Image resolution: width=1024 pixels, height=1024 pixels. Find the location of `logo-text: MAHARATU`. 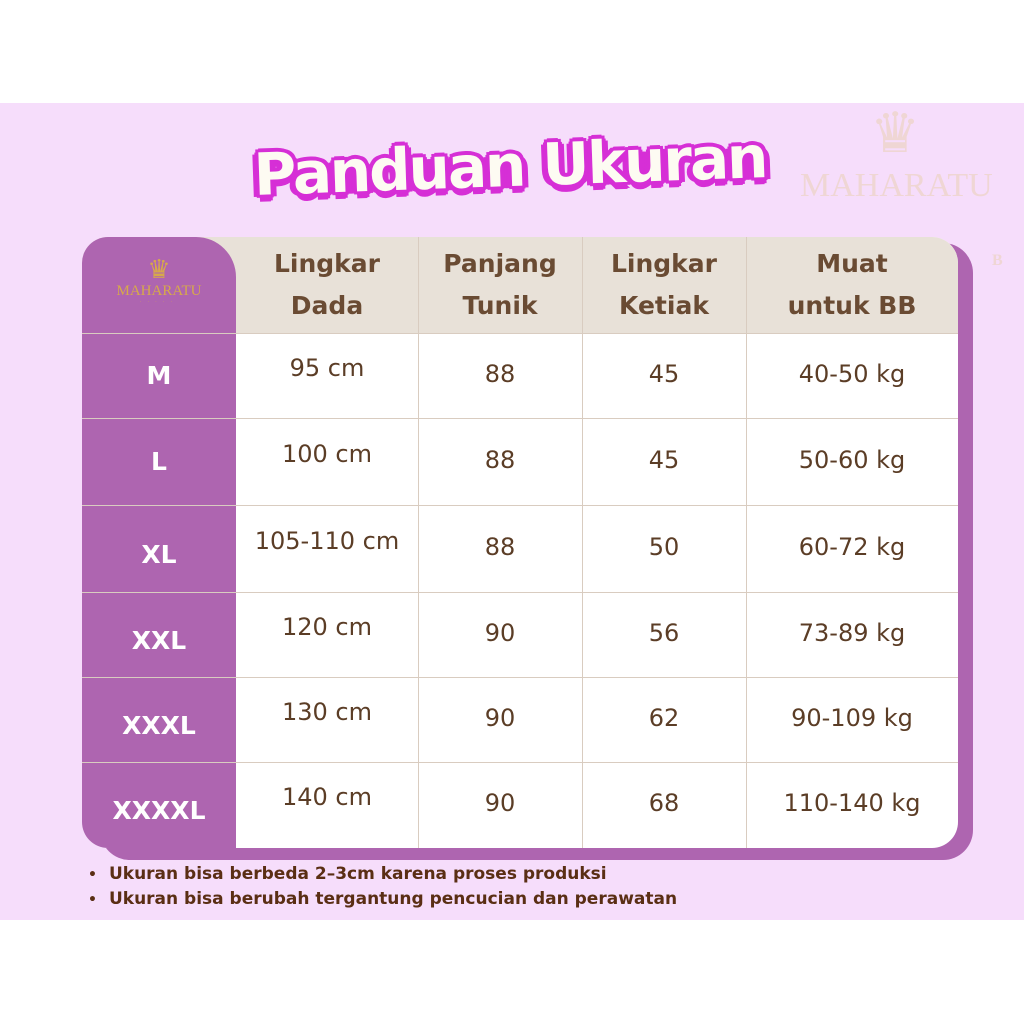

logo-text: MAHARATU is located at coordinates (159, 291).